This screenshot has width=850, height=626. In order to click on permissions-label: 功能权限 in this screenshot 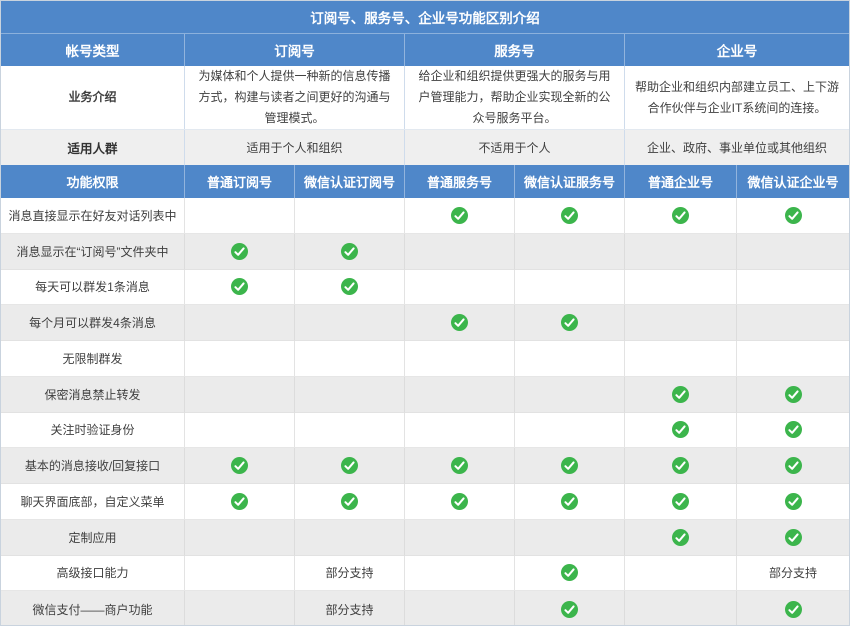, I will do `click(93, 181)`.